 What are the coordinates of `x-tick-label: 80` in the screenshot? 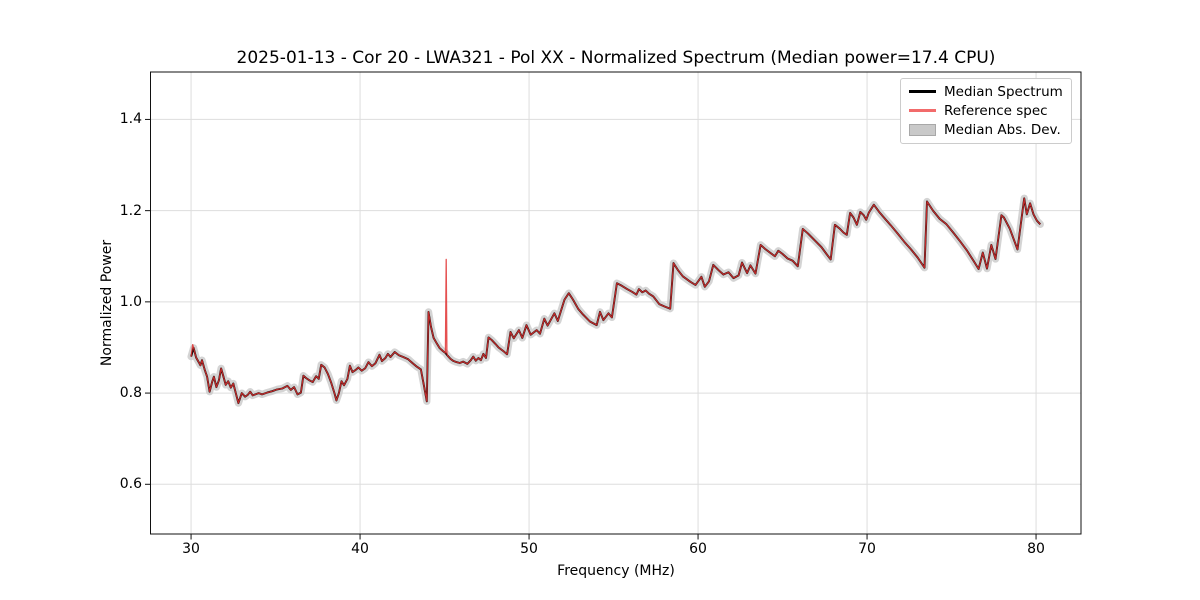 It's located at (1036, 549).